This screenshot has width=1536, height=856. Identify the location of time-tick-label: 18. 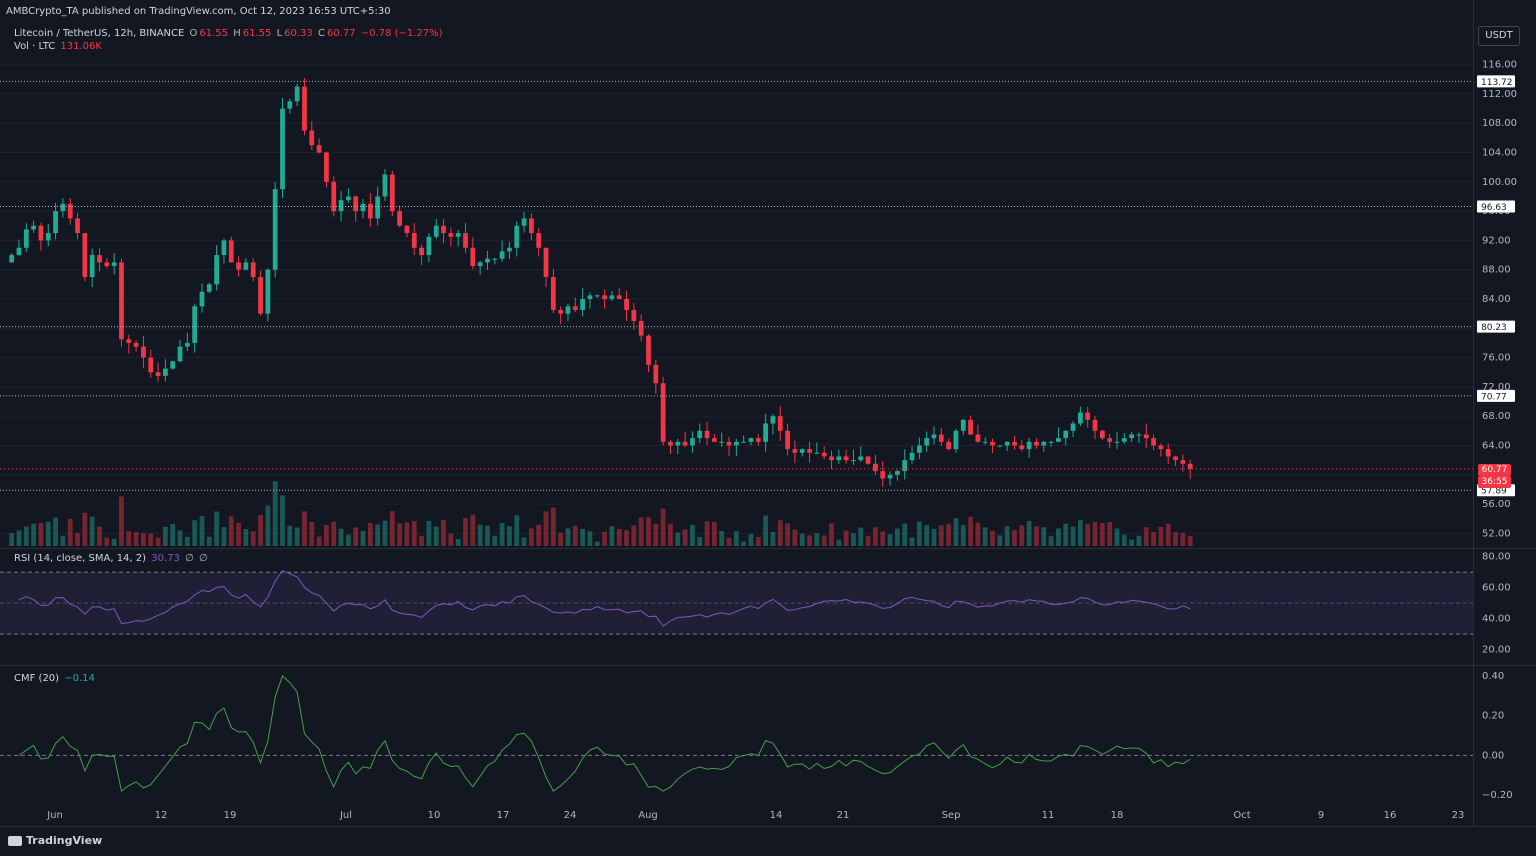
(1117, 815).